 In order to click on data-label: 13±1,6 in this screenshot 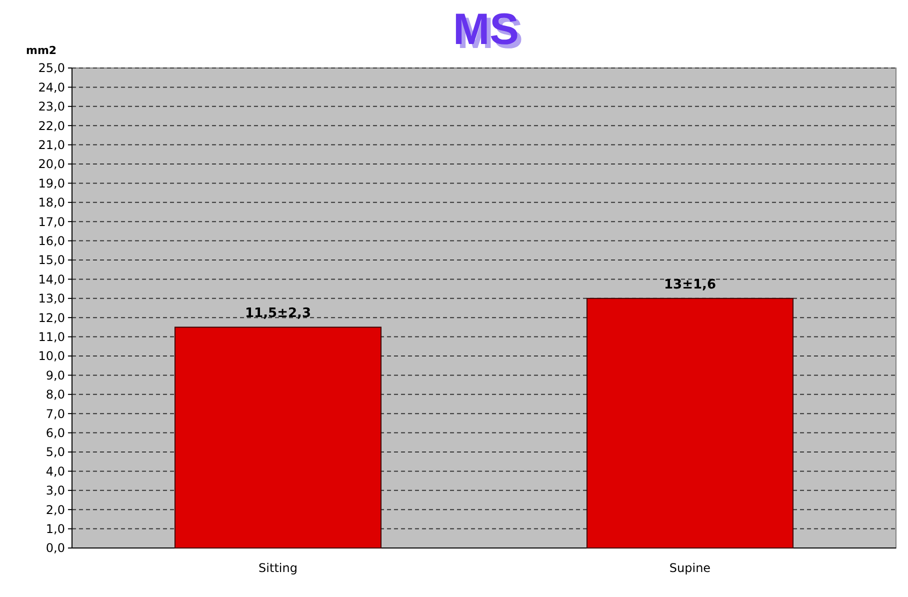, I will do `click(690, 284)`.